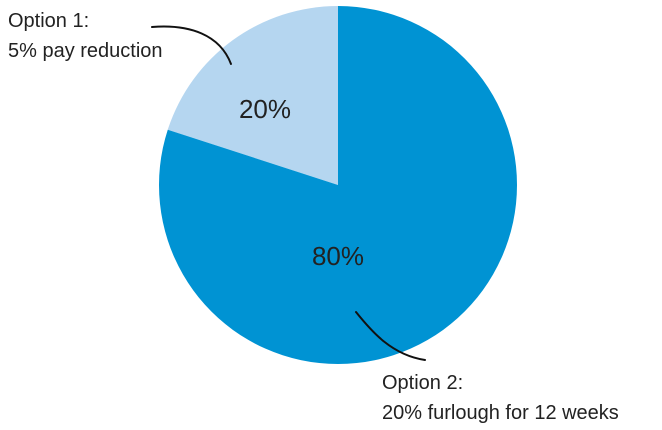  What do you see at coordinates (85, 36) in the screenshot?
I see `slice-category-label-option-1: Option 1: 5% pay reduction` at bounding box center [85, 36].